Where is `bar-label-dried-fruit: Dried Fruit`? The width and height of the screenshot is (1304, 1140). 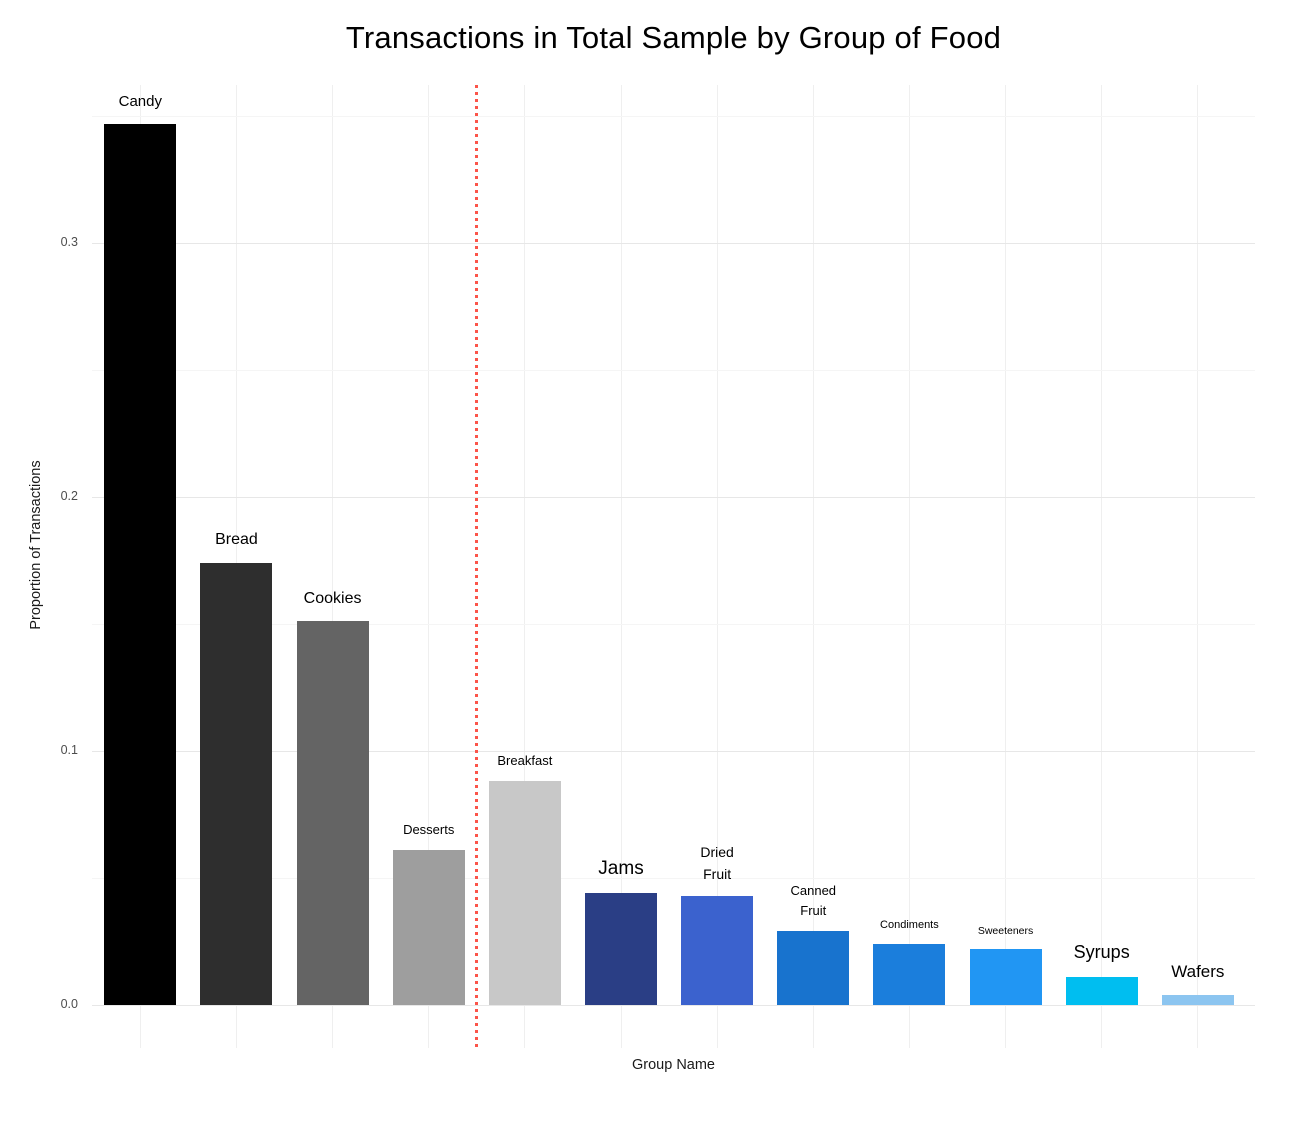
bar-label-dried-fruit: Dried Fruit is located at coordinates (717, 863).